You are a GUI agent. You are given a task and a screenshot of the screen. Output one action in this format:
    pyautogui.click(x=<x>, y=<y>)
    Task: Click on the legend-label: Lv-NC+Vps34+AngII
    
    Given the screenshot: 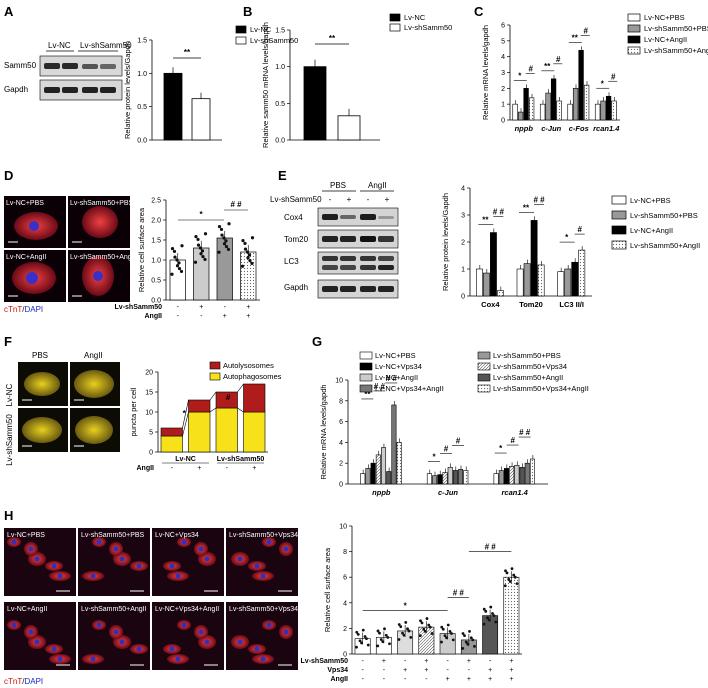 What is the action you would take?
    pyautogui.click(x=409, y=388)
    